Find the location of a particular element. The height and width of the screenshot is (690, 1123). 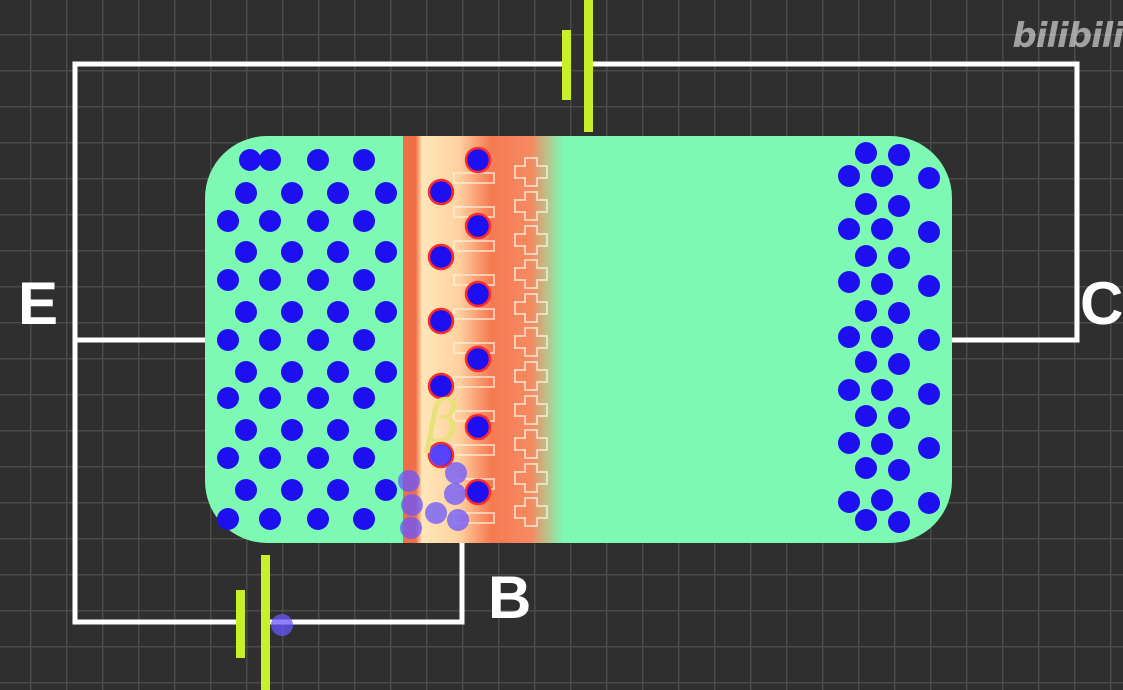

base-lead is located at coordinates (365, 580).